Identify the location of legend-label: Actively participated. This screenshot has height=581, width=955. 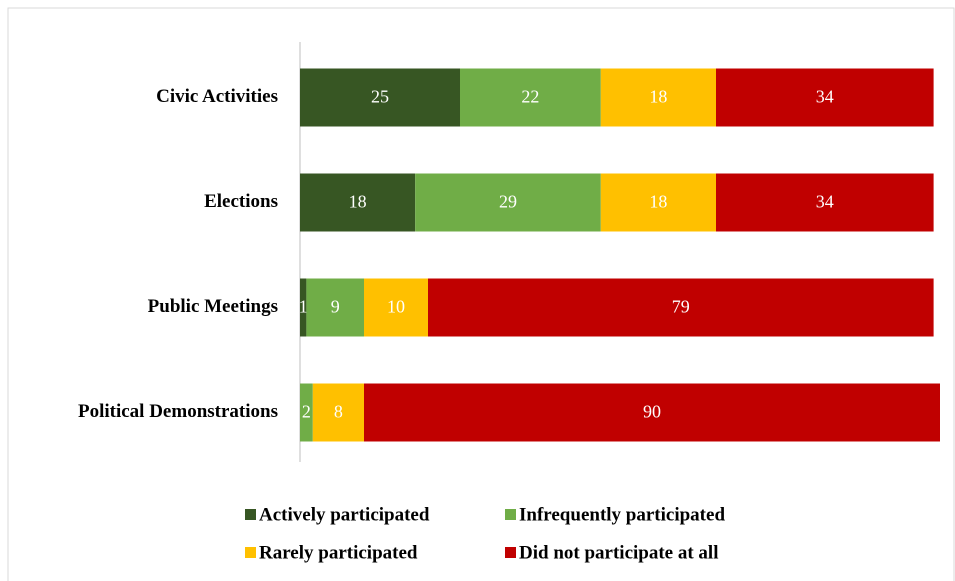
(344, 514).